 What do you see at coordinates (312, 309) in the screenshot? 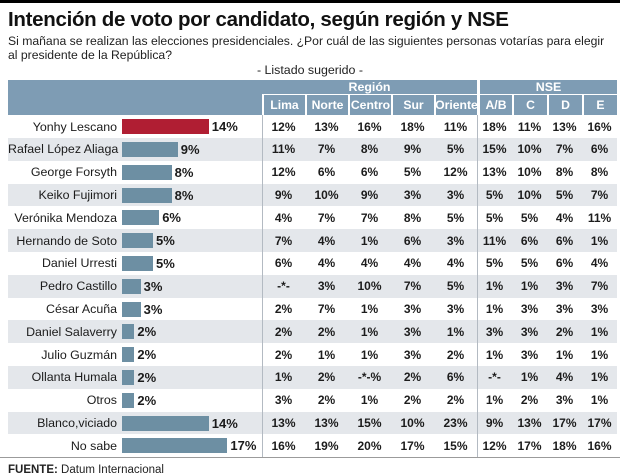
I see `table-row: César Acuña 3% 2% 7% 1% 3% 3% 1% 3% 3% 3%` at bounding box center [312, 309].